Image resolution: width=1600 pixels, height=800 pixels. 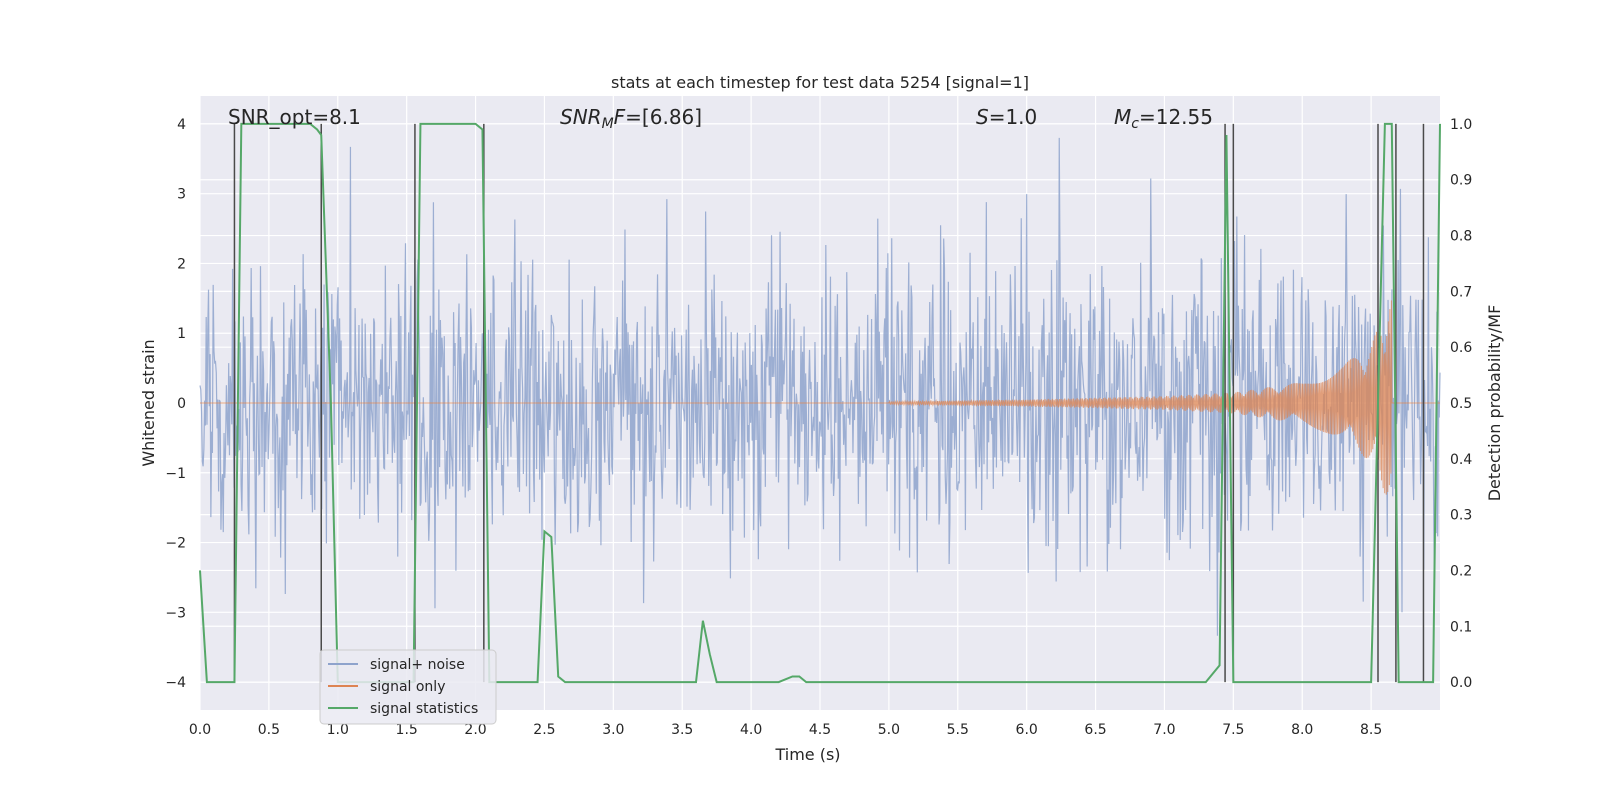 I want to click on y2-tick-label: 0.7, so click(x=1461, y=292).